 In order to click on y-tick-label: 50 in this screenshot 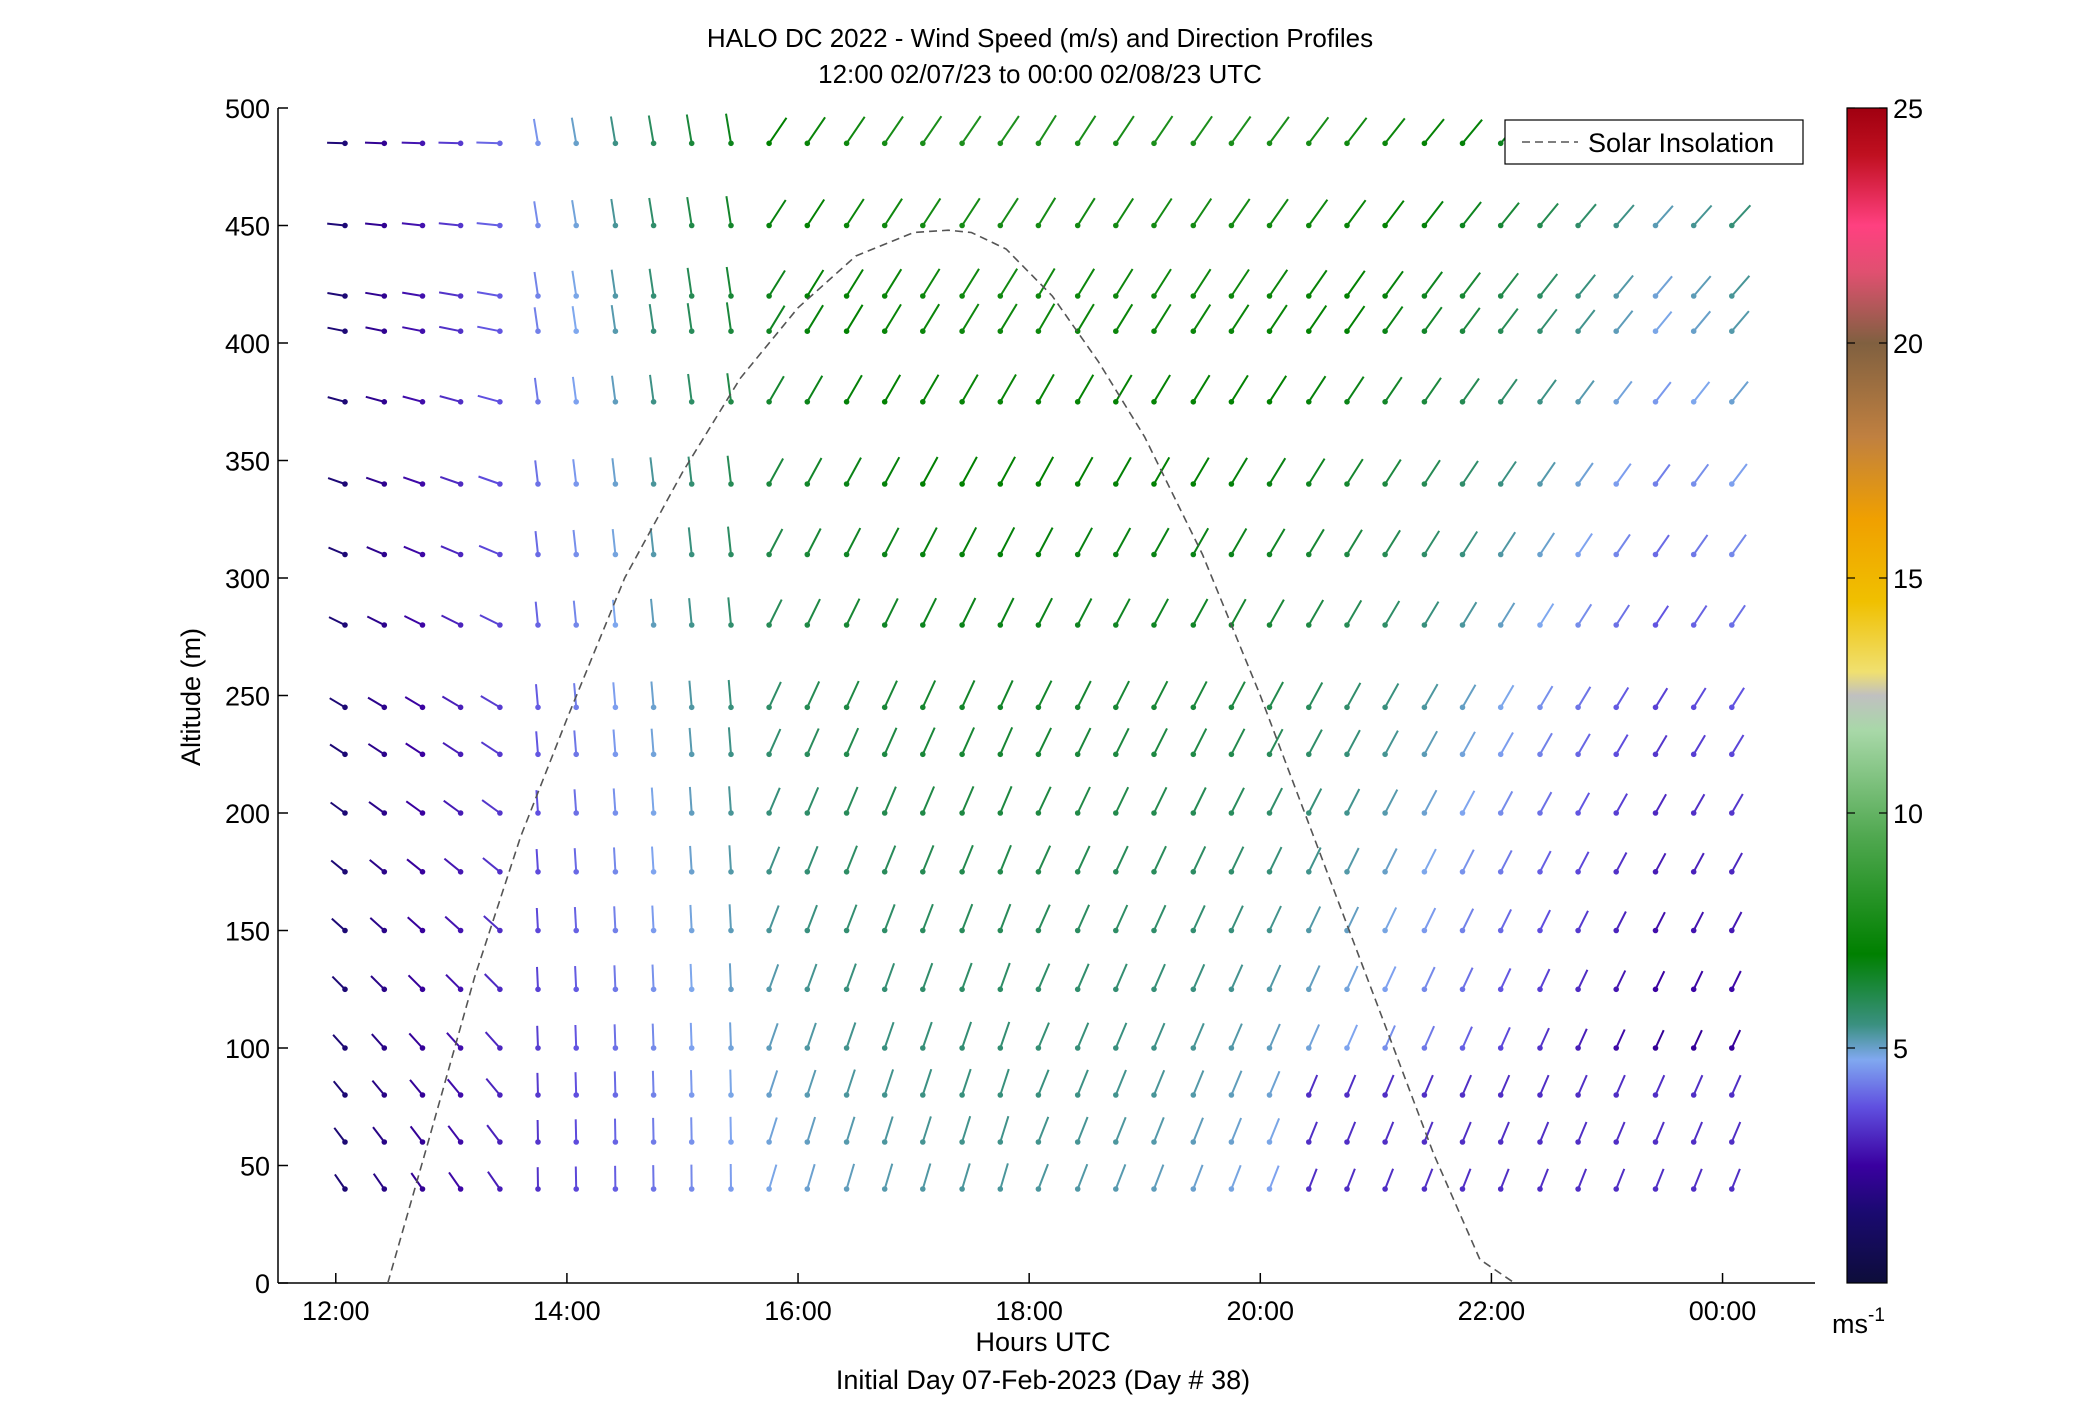, I will do `click(255, 1167)`.